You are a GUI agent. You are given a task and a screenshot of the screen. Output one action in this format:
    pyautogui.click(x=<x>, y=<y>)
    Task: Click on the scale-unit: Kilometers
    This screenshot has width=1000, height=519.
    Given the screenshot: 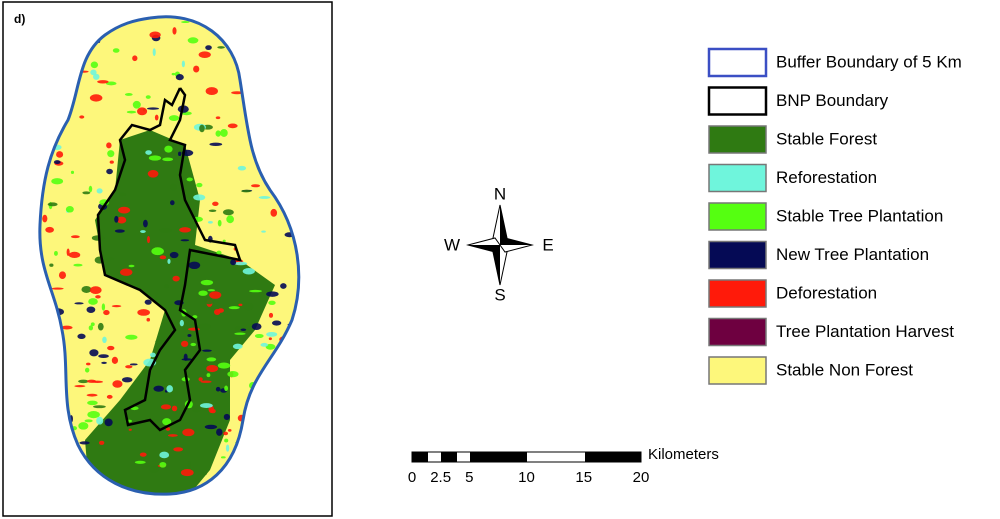 What is the action you would take?
    pyautogui.click(x=683, y=454)
    